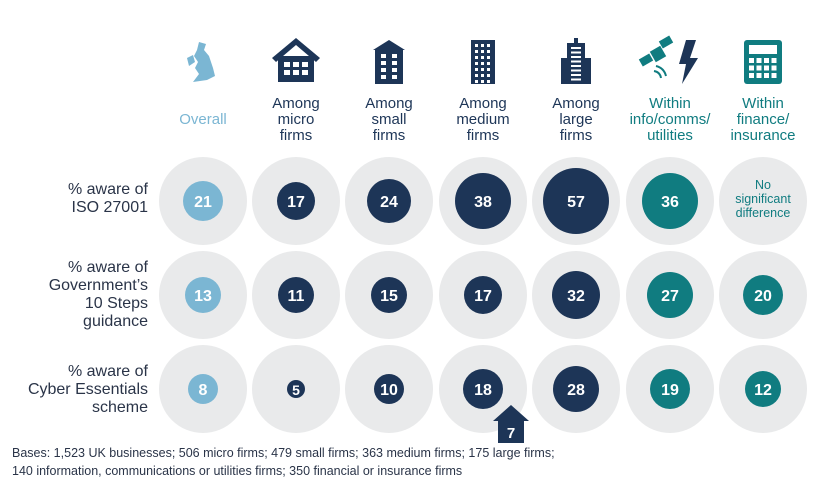  What do you see at coordinates (668, 59) in the screenshot?
I see `satellite-lightning-icon` at bounding box center [668, 59].